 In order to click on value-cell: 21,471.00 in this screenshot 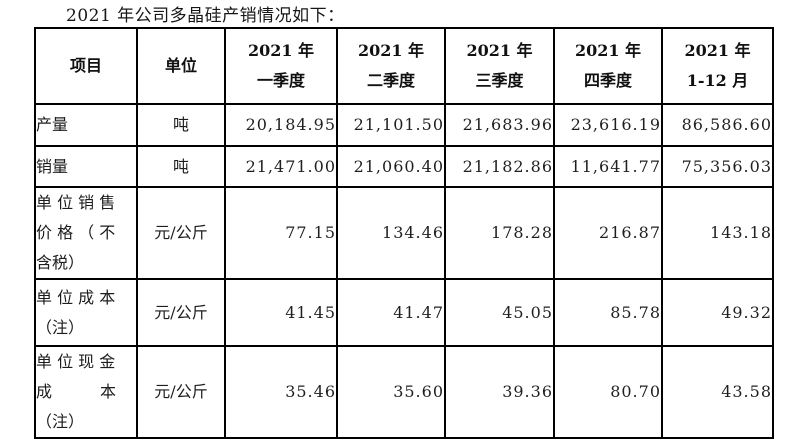, I will do `click(281, 166)`.